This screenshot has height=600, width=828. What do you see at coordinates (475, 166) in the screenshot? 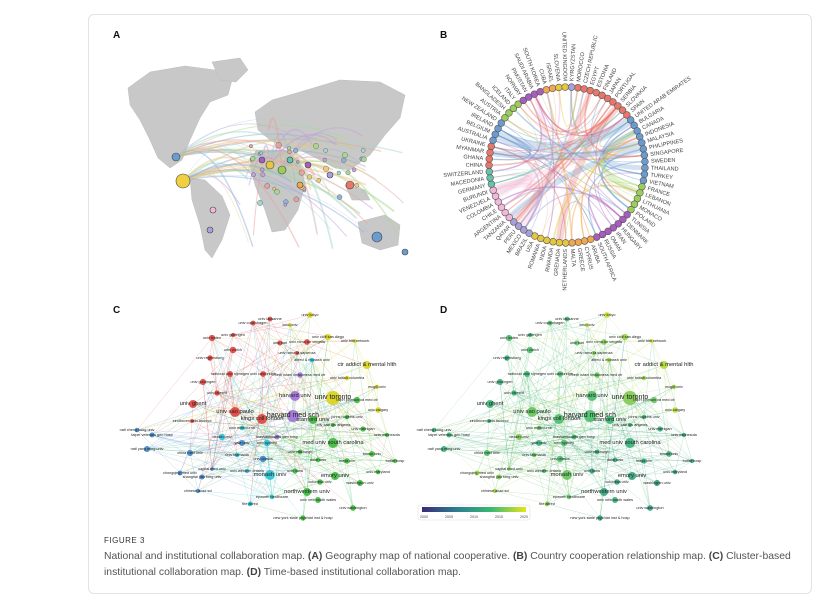
I see `country-label: CHINA` at bounding box center [475, 166].